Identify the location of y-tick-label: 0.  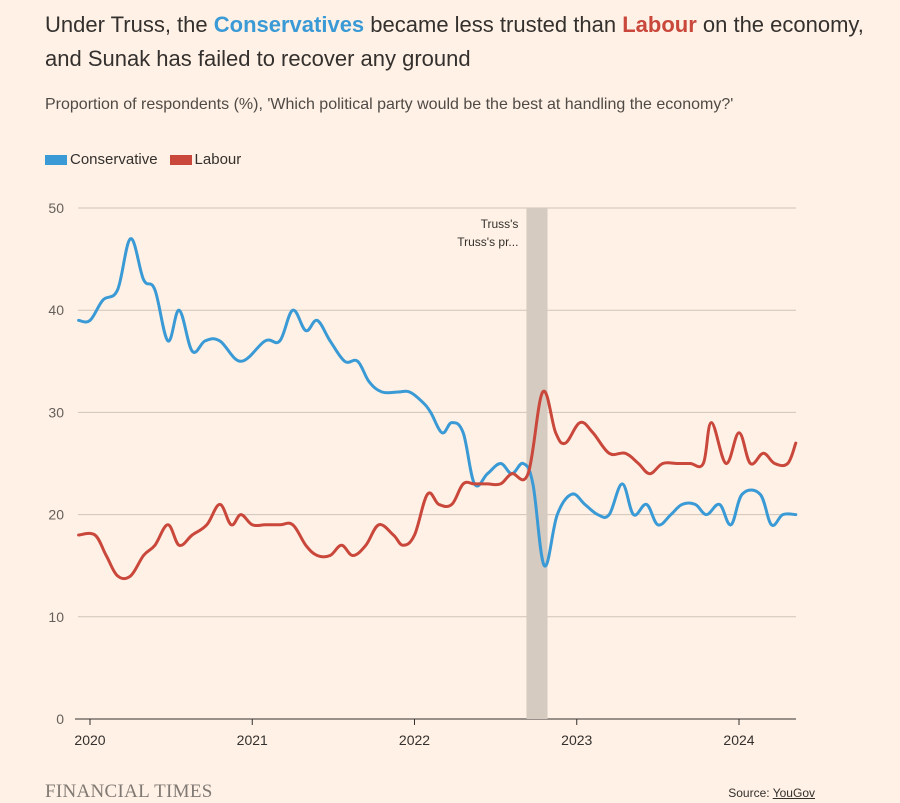
(60, 719).